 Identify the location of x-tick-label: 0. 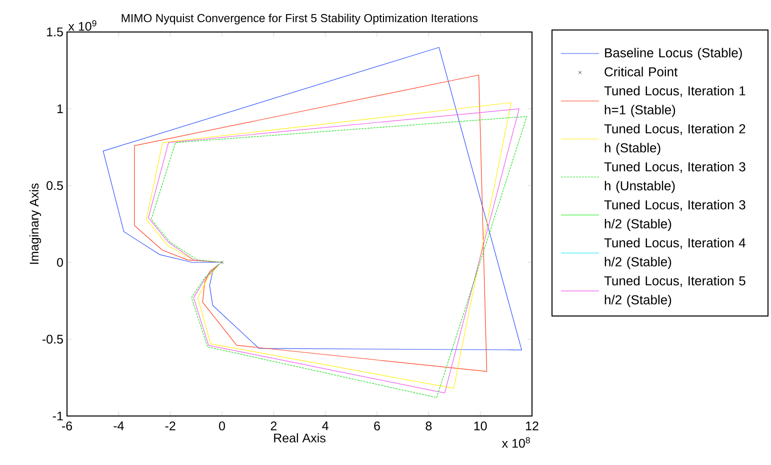
(222, 426).